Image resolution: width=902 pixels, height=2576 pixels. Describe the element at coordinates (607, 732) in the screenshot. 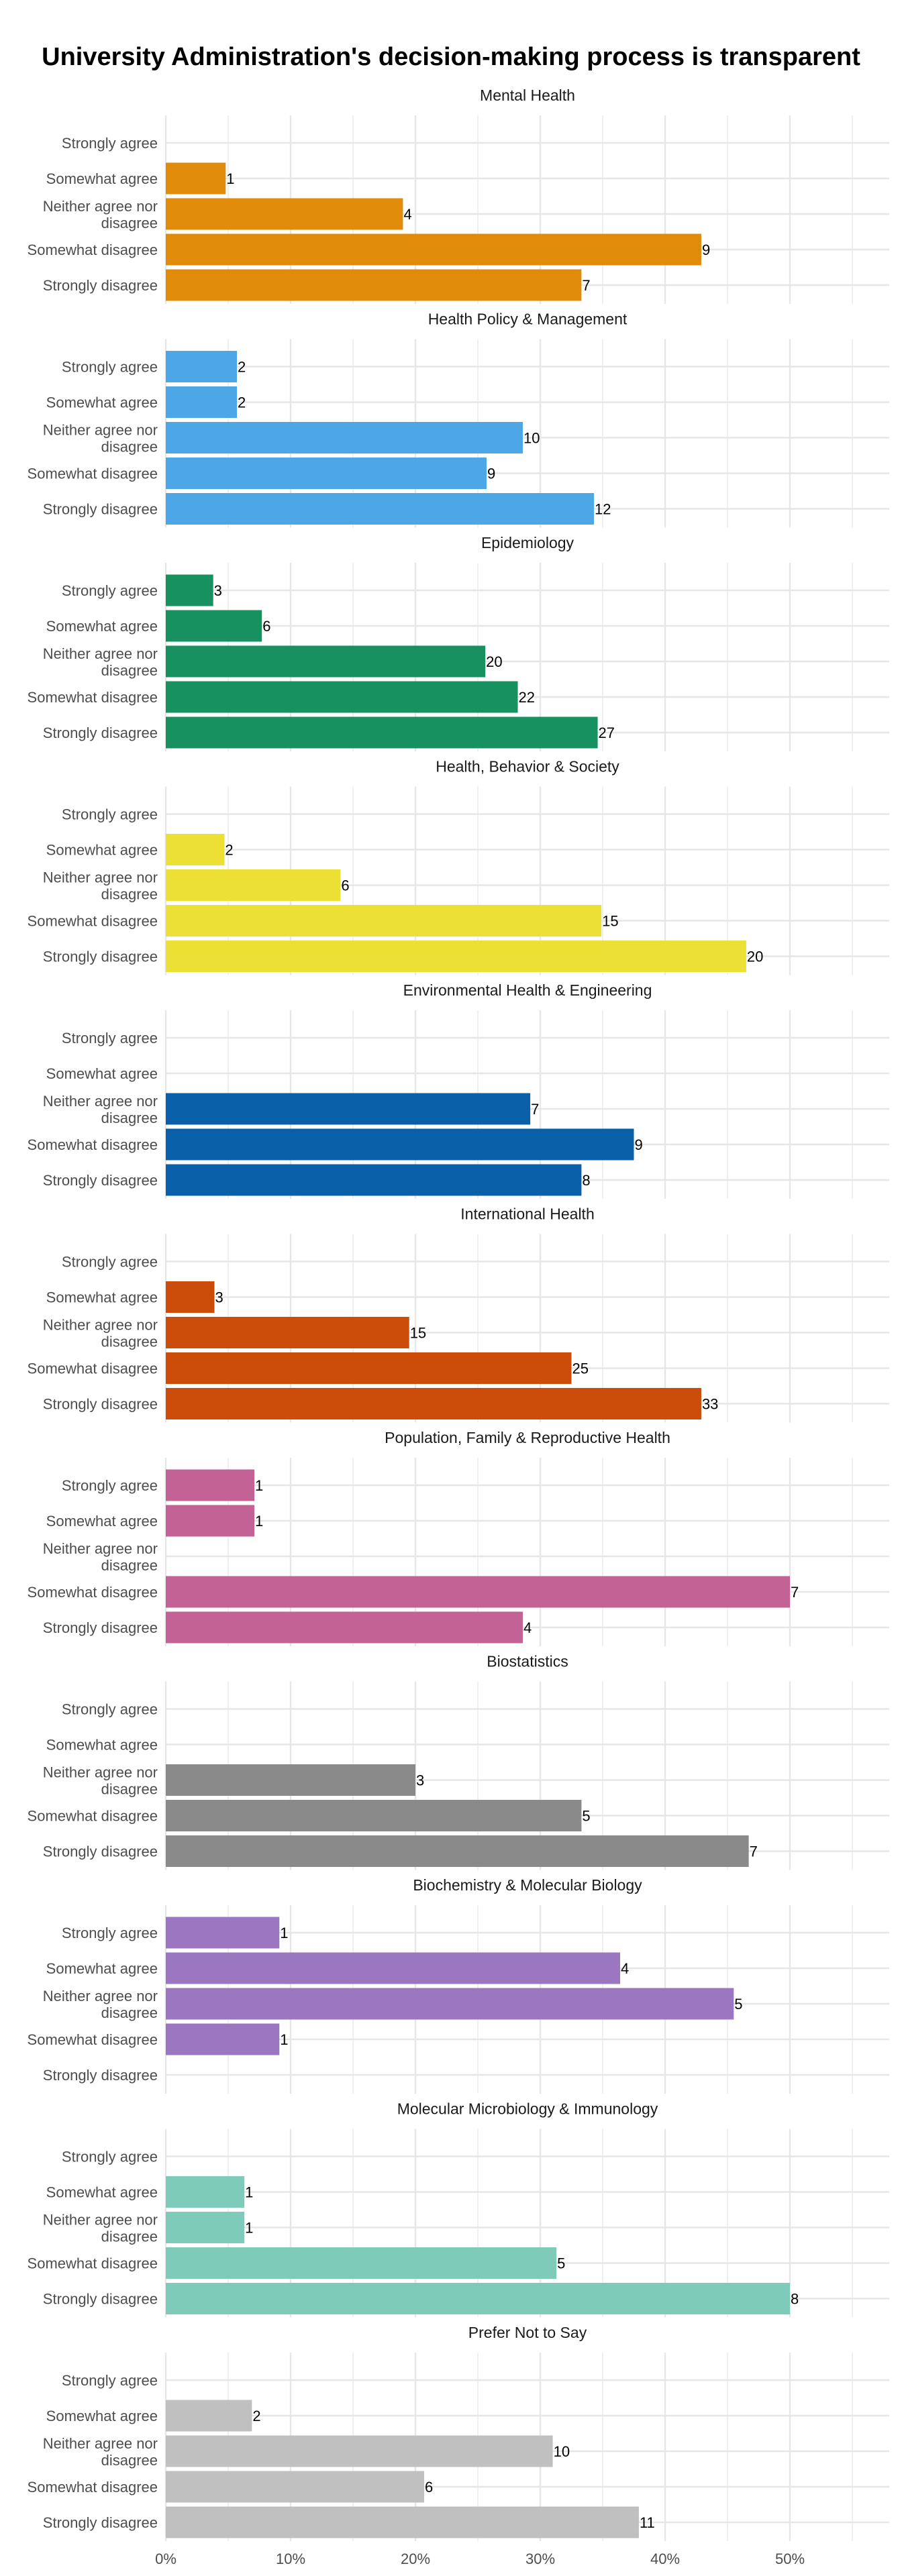

I see `bar-value-label: 27` at that location.